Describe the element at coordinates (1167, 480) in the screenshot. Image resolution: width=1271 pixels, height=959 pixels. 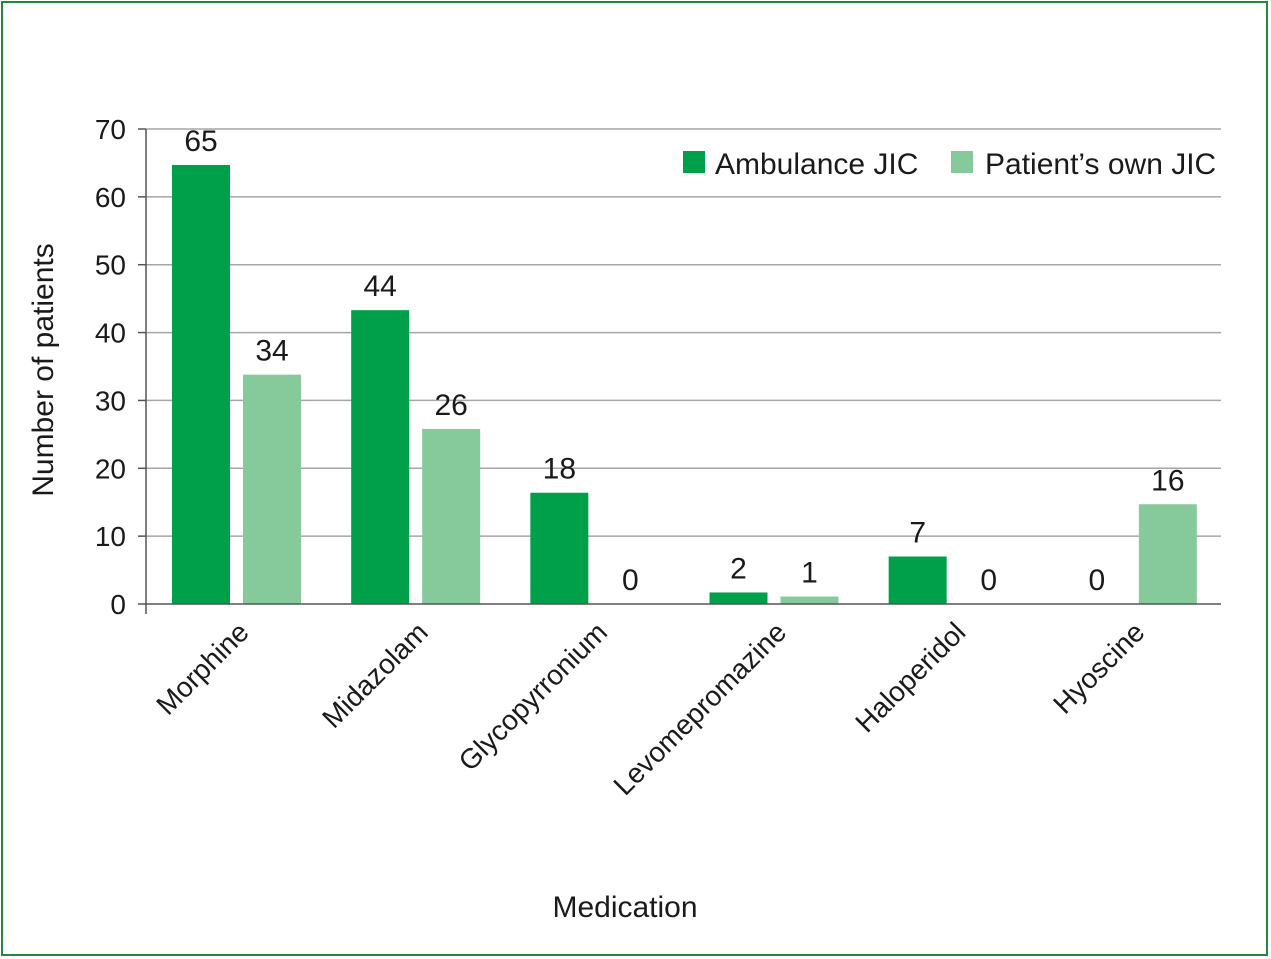
I see `data-label-patient-s-own-jic-hyoscine: 16` at that location.